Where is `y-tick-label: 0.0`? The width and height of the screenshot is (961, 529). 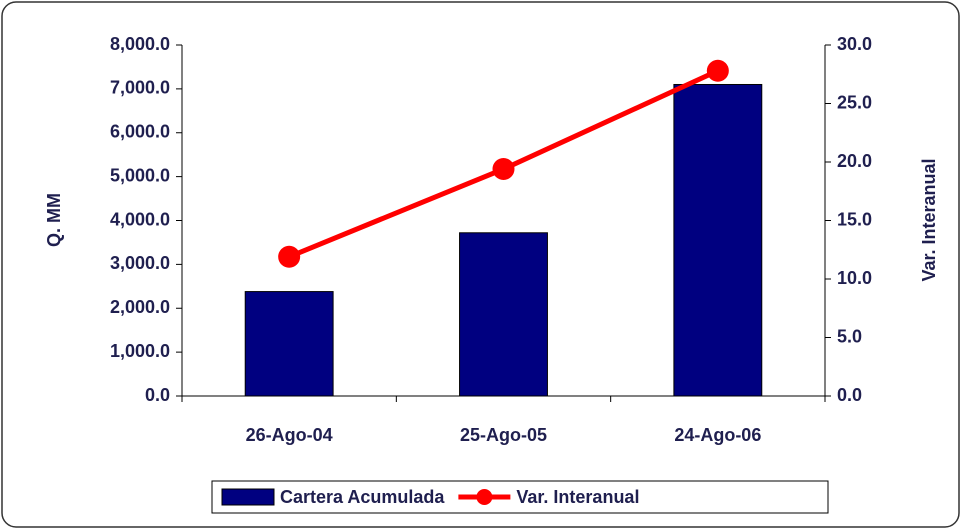 y-tick-label: 0.0 is located at coordinates (157, 395).